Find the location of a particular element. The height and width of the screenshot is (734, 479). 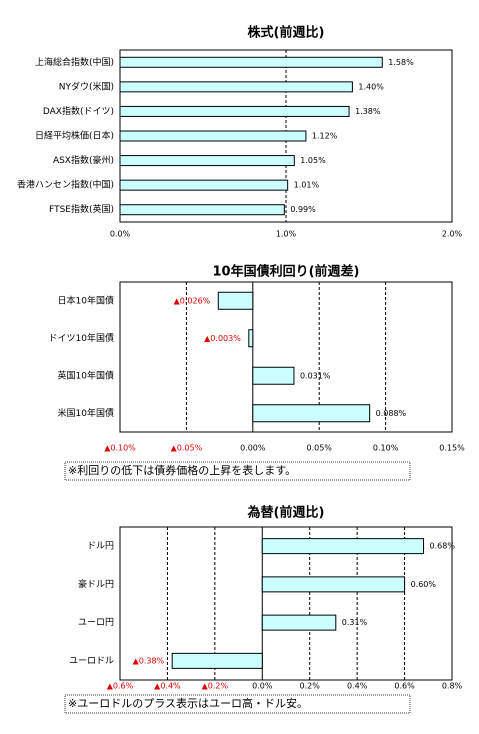

value-label: 0.60% is located at coordinates (424, 584).